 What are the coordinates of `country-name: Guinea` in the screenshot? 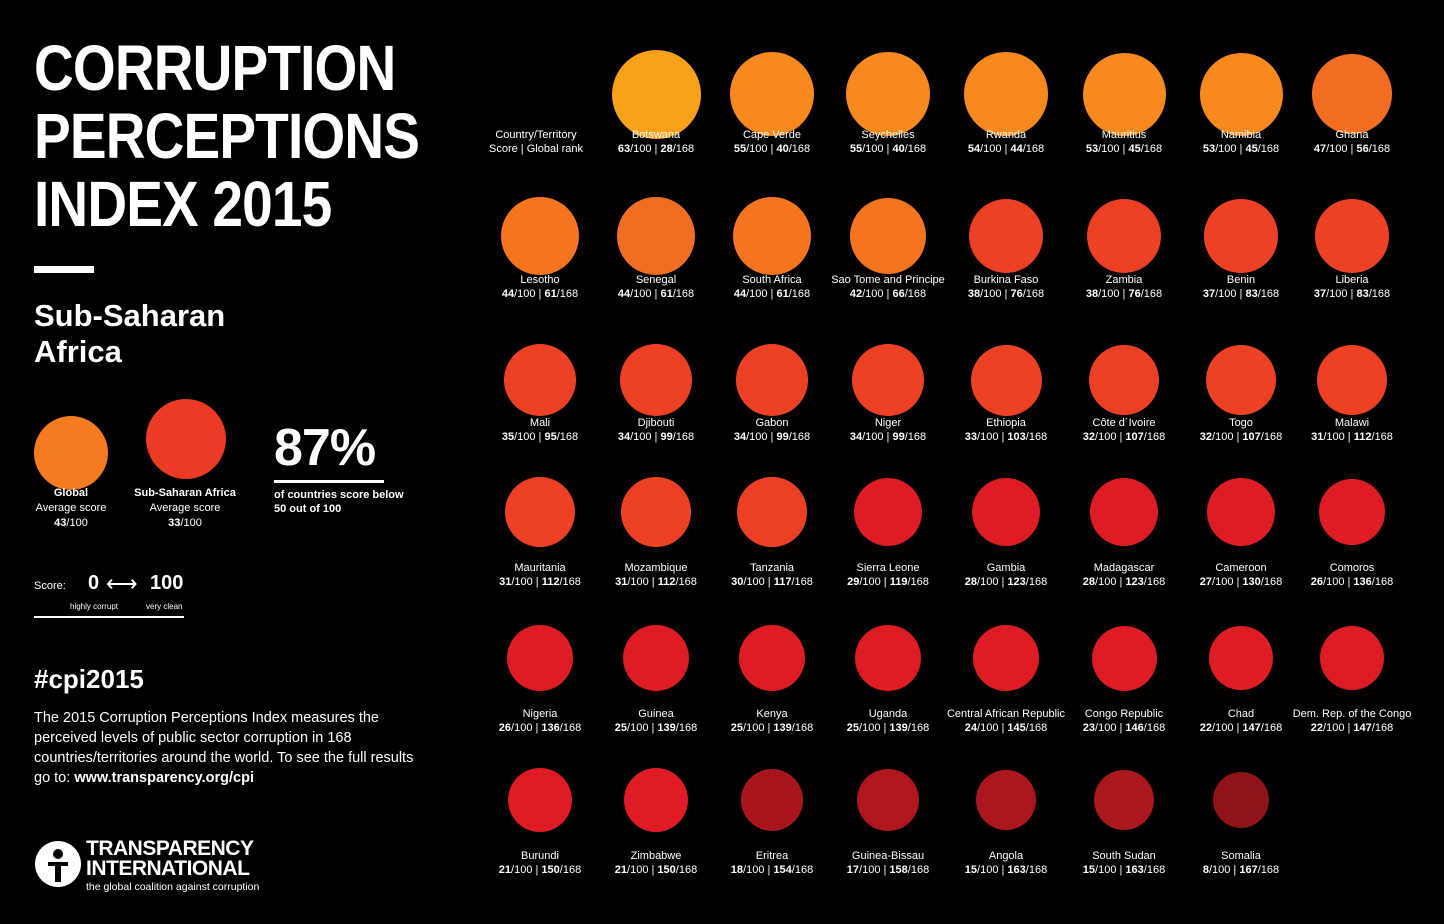 It's located at (656, 714).